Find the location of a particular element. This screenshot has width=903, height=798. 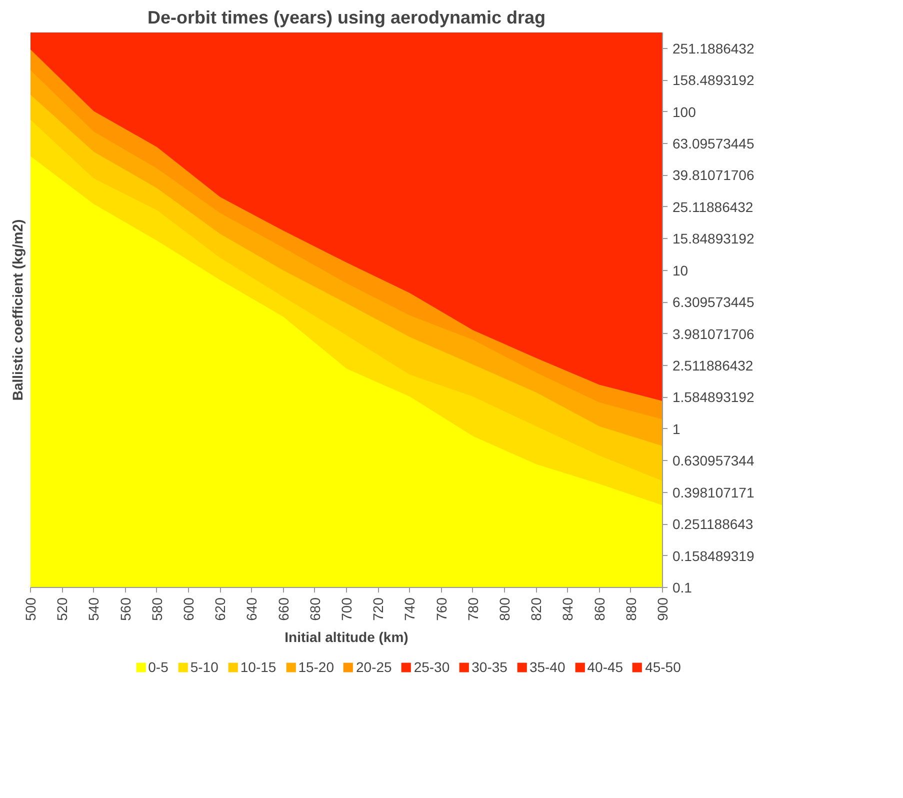

x-tick-label: 680 is located at coordinates (314, 609).